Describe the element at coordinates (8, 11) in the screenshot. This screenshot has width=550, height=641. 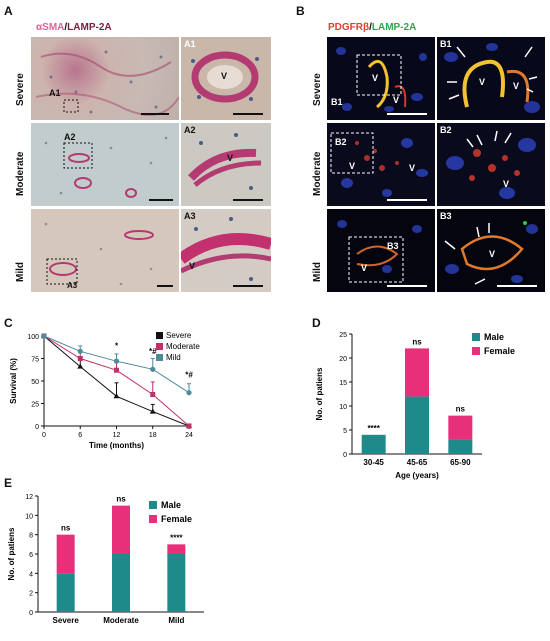
I see `panel-a-letter: A` at that location.